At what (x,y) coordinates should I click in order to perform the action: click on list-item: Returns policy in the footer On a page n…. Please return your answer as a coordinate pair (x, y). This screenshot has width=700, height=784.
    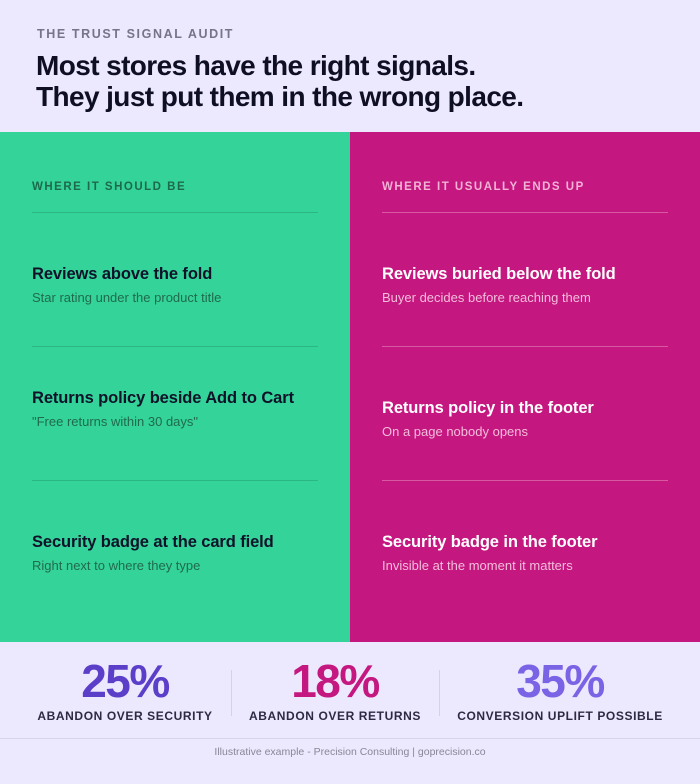
    Looking at the image, I should click on (527, 418).